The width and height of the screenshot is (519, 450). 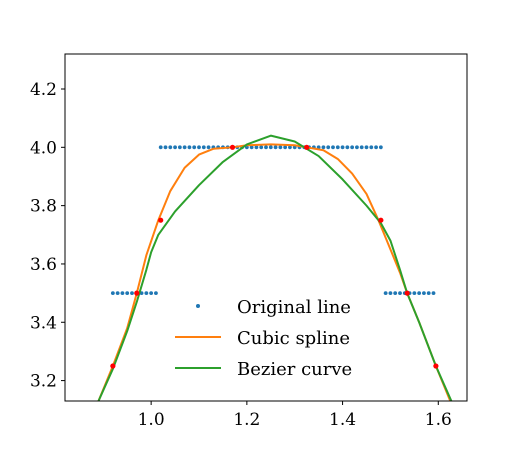 I want to click on x-tick-label-3: 1.6, so click(x=438, y=420).